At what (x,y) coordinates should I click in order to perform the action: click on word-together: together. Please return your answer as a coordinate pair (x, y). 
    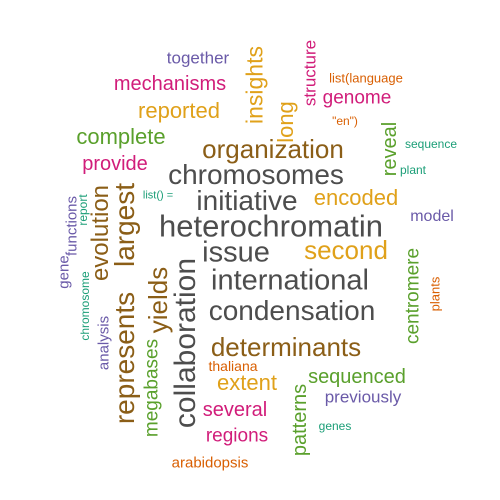
    Looking at the image, I should click on (198, 58).